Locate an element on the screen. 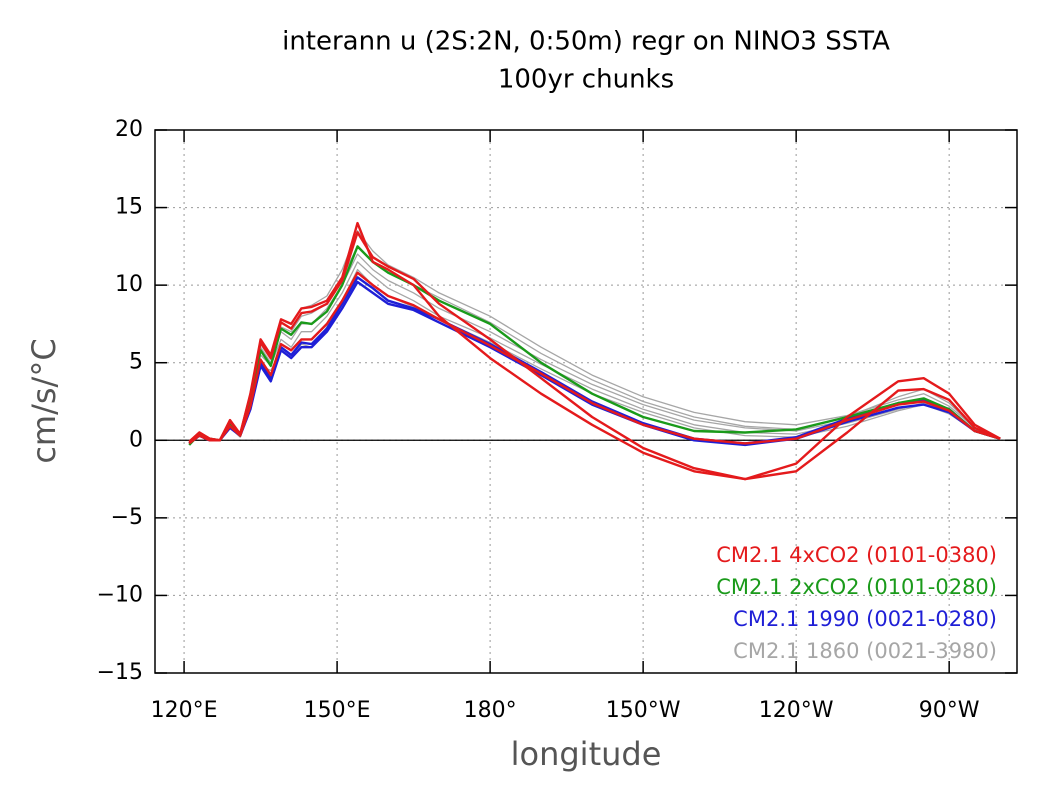 Image resolution: width=1058 pixels, height=793 pixels. y-axis-label: cm/s/°C is located at coordinates (44, 400).